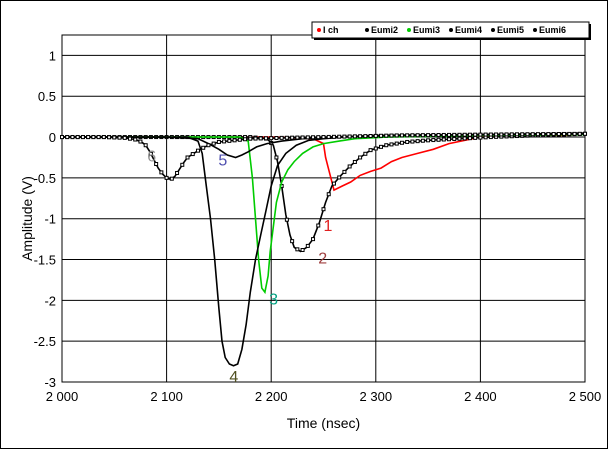 The width and height of the screenshot is (608, 449). Describe the element at coordinates (328, 30) in the screenshot. I see `legend-item: I ch` at that location.